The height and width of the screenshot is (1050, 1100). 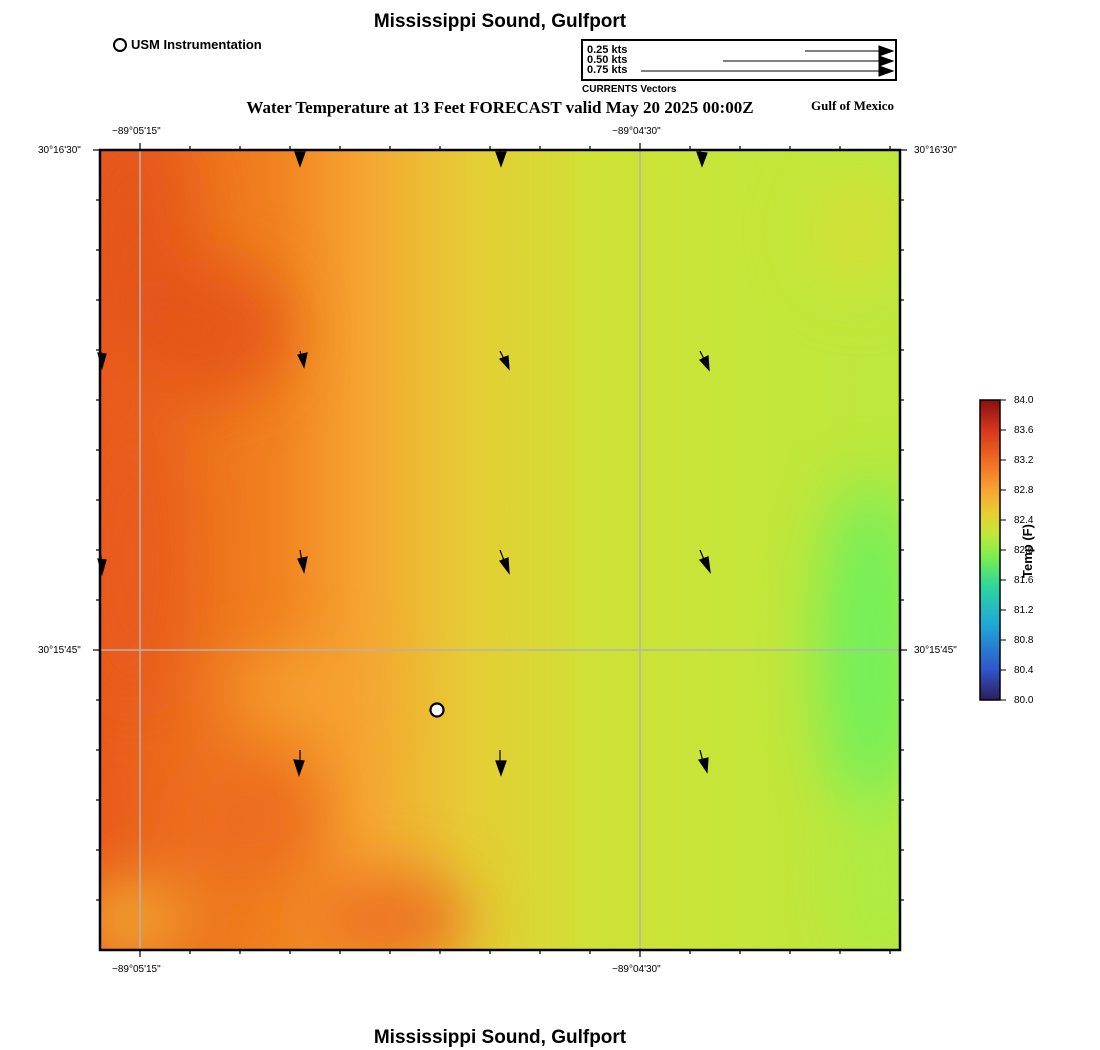 I want to click on colorbar, so click(x=992, y=550).